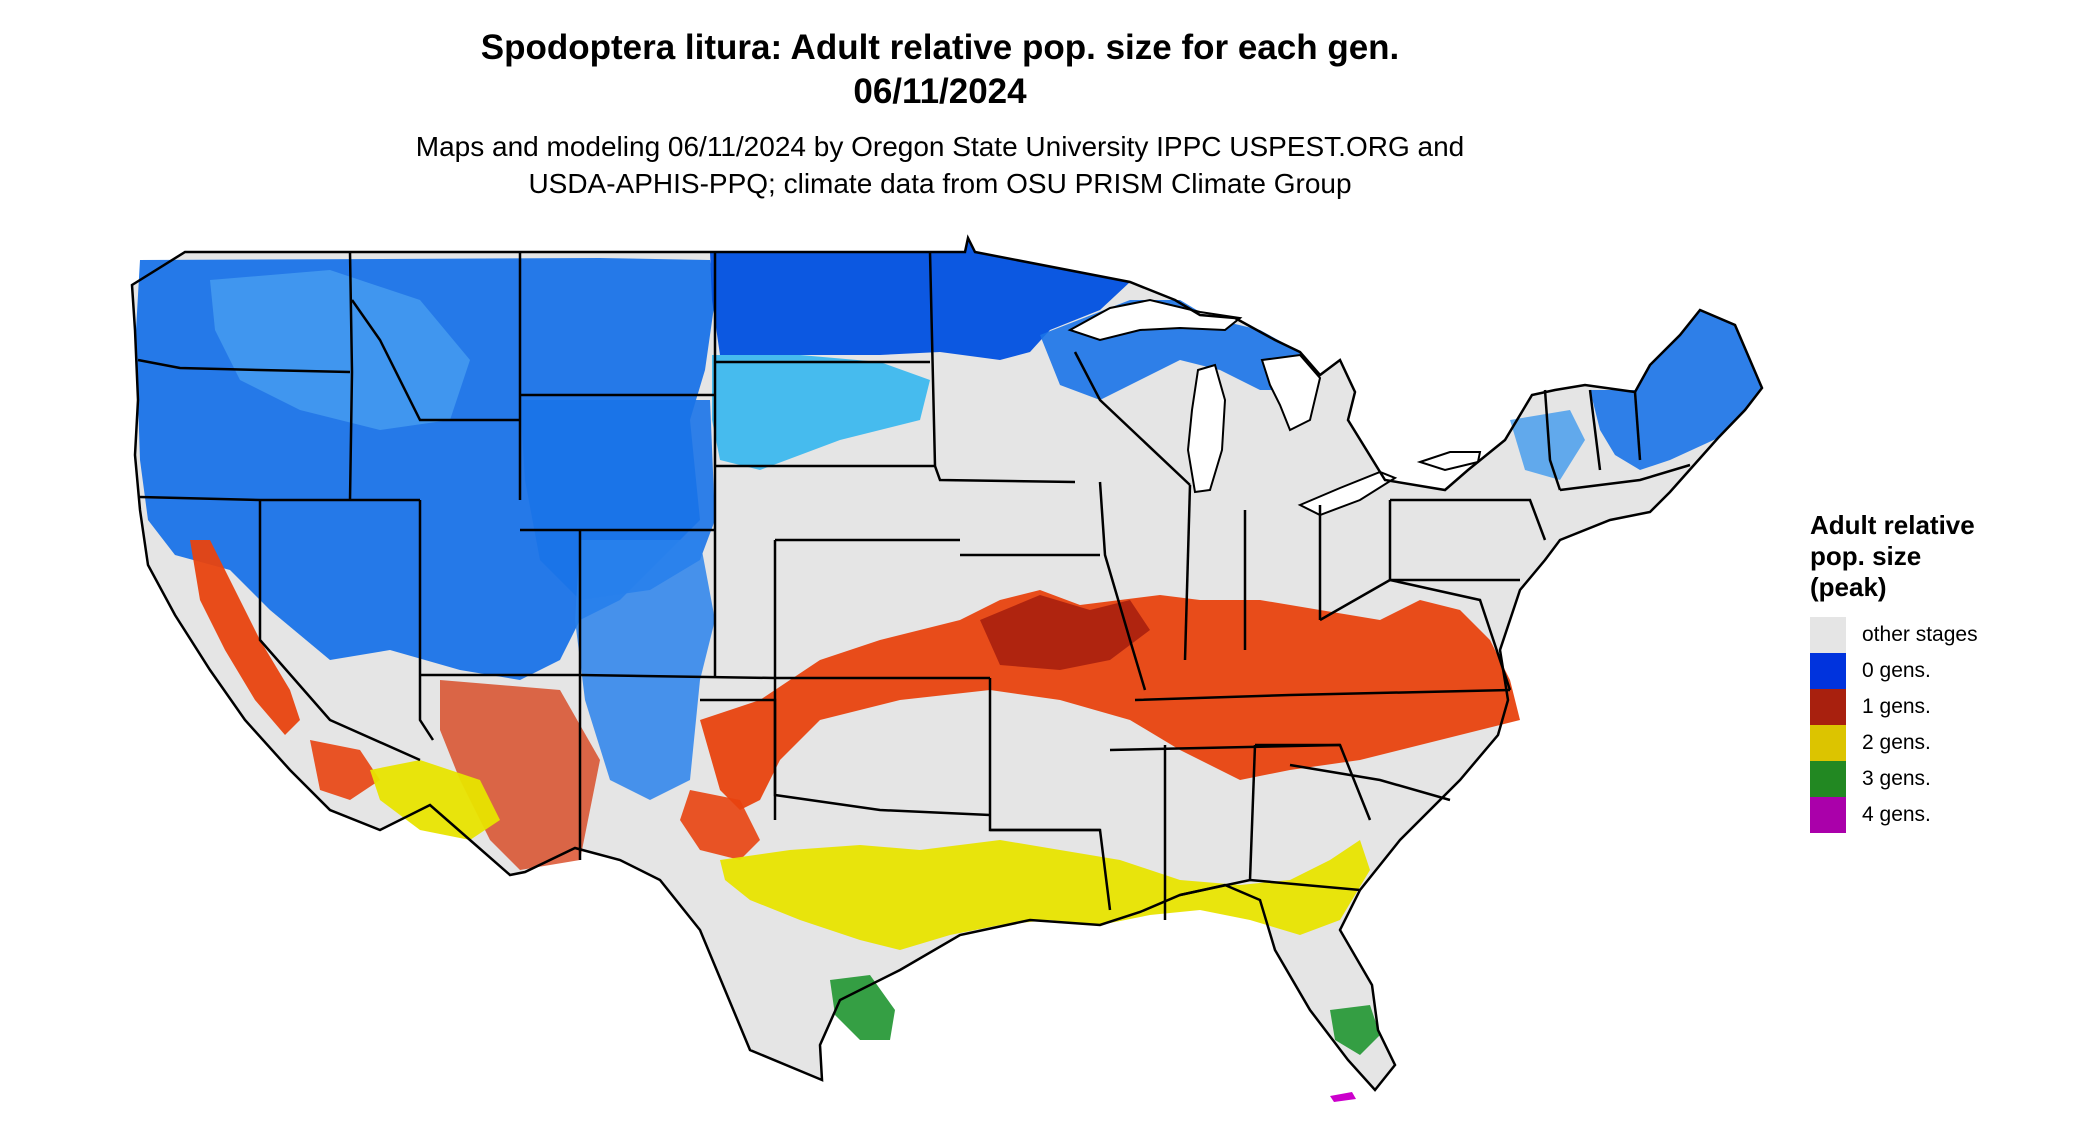 This screenshot has width=2100, height=1128. What do you see at coordinates (1547, 445) in the screenshot?
I see `gen0-zone-adirondacks` at bounding box center [1547, 445].